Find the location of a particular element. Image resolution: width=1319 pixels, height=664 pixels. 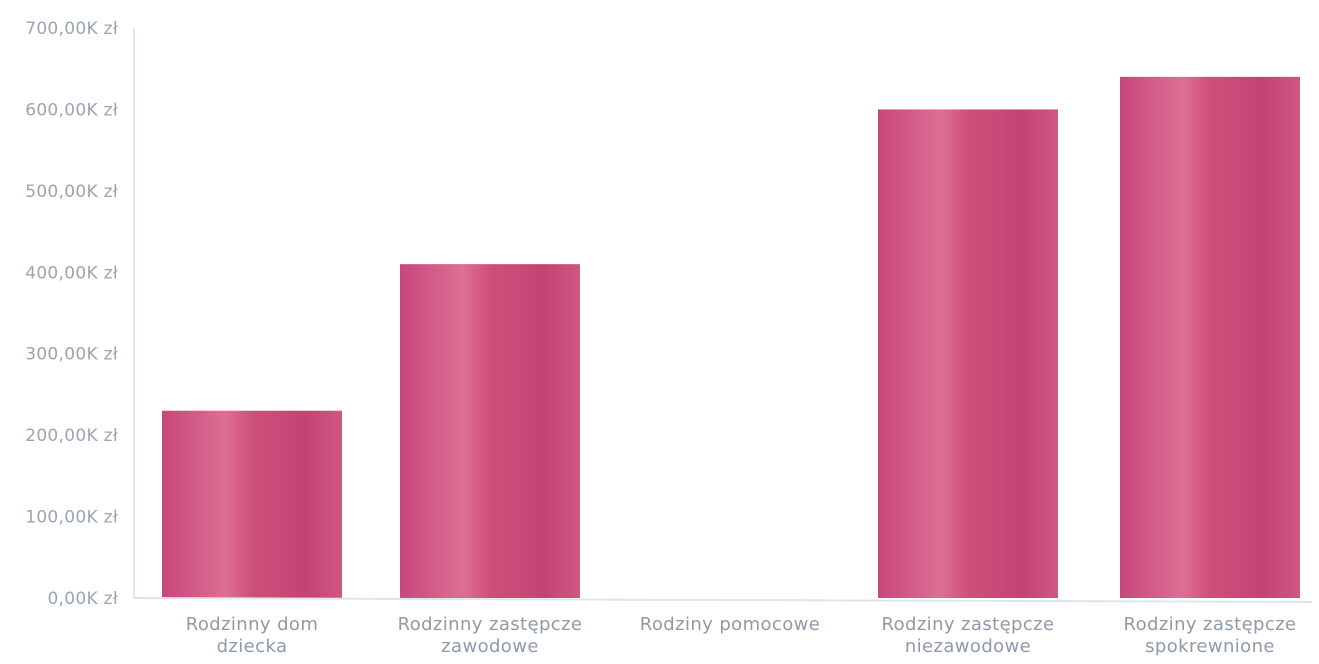

y-tick-label: 300,00K zł is located at coordinates (71, 355).